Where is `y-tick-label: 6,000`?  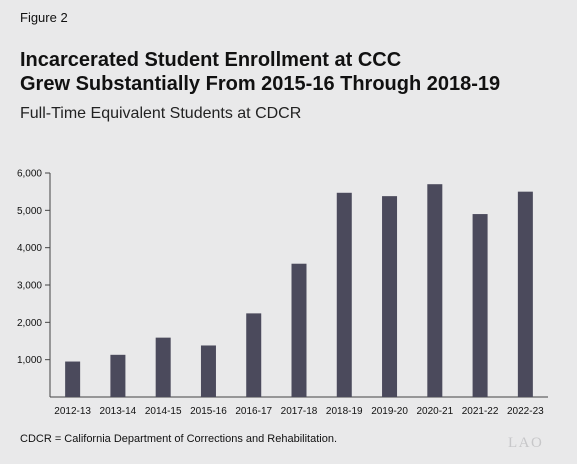
y-tick-label: 6,000 is located at coordinates (29, 174).